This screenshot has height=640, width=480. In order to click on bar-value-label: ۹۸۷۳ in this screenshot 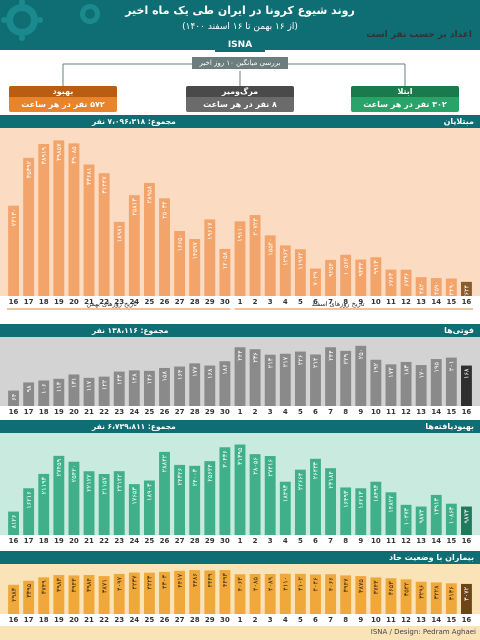, I will do `click(421, 516)`.